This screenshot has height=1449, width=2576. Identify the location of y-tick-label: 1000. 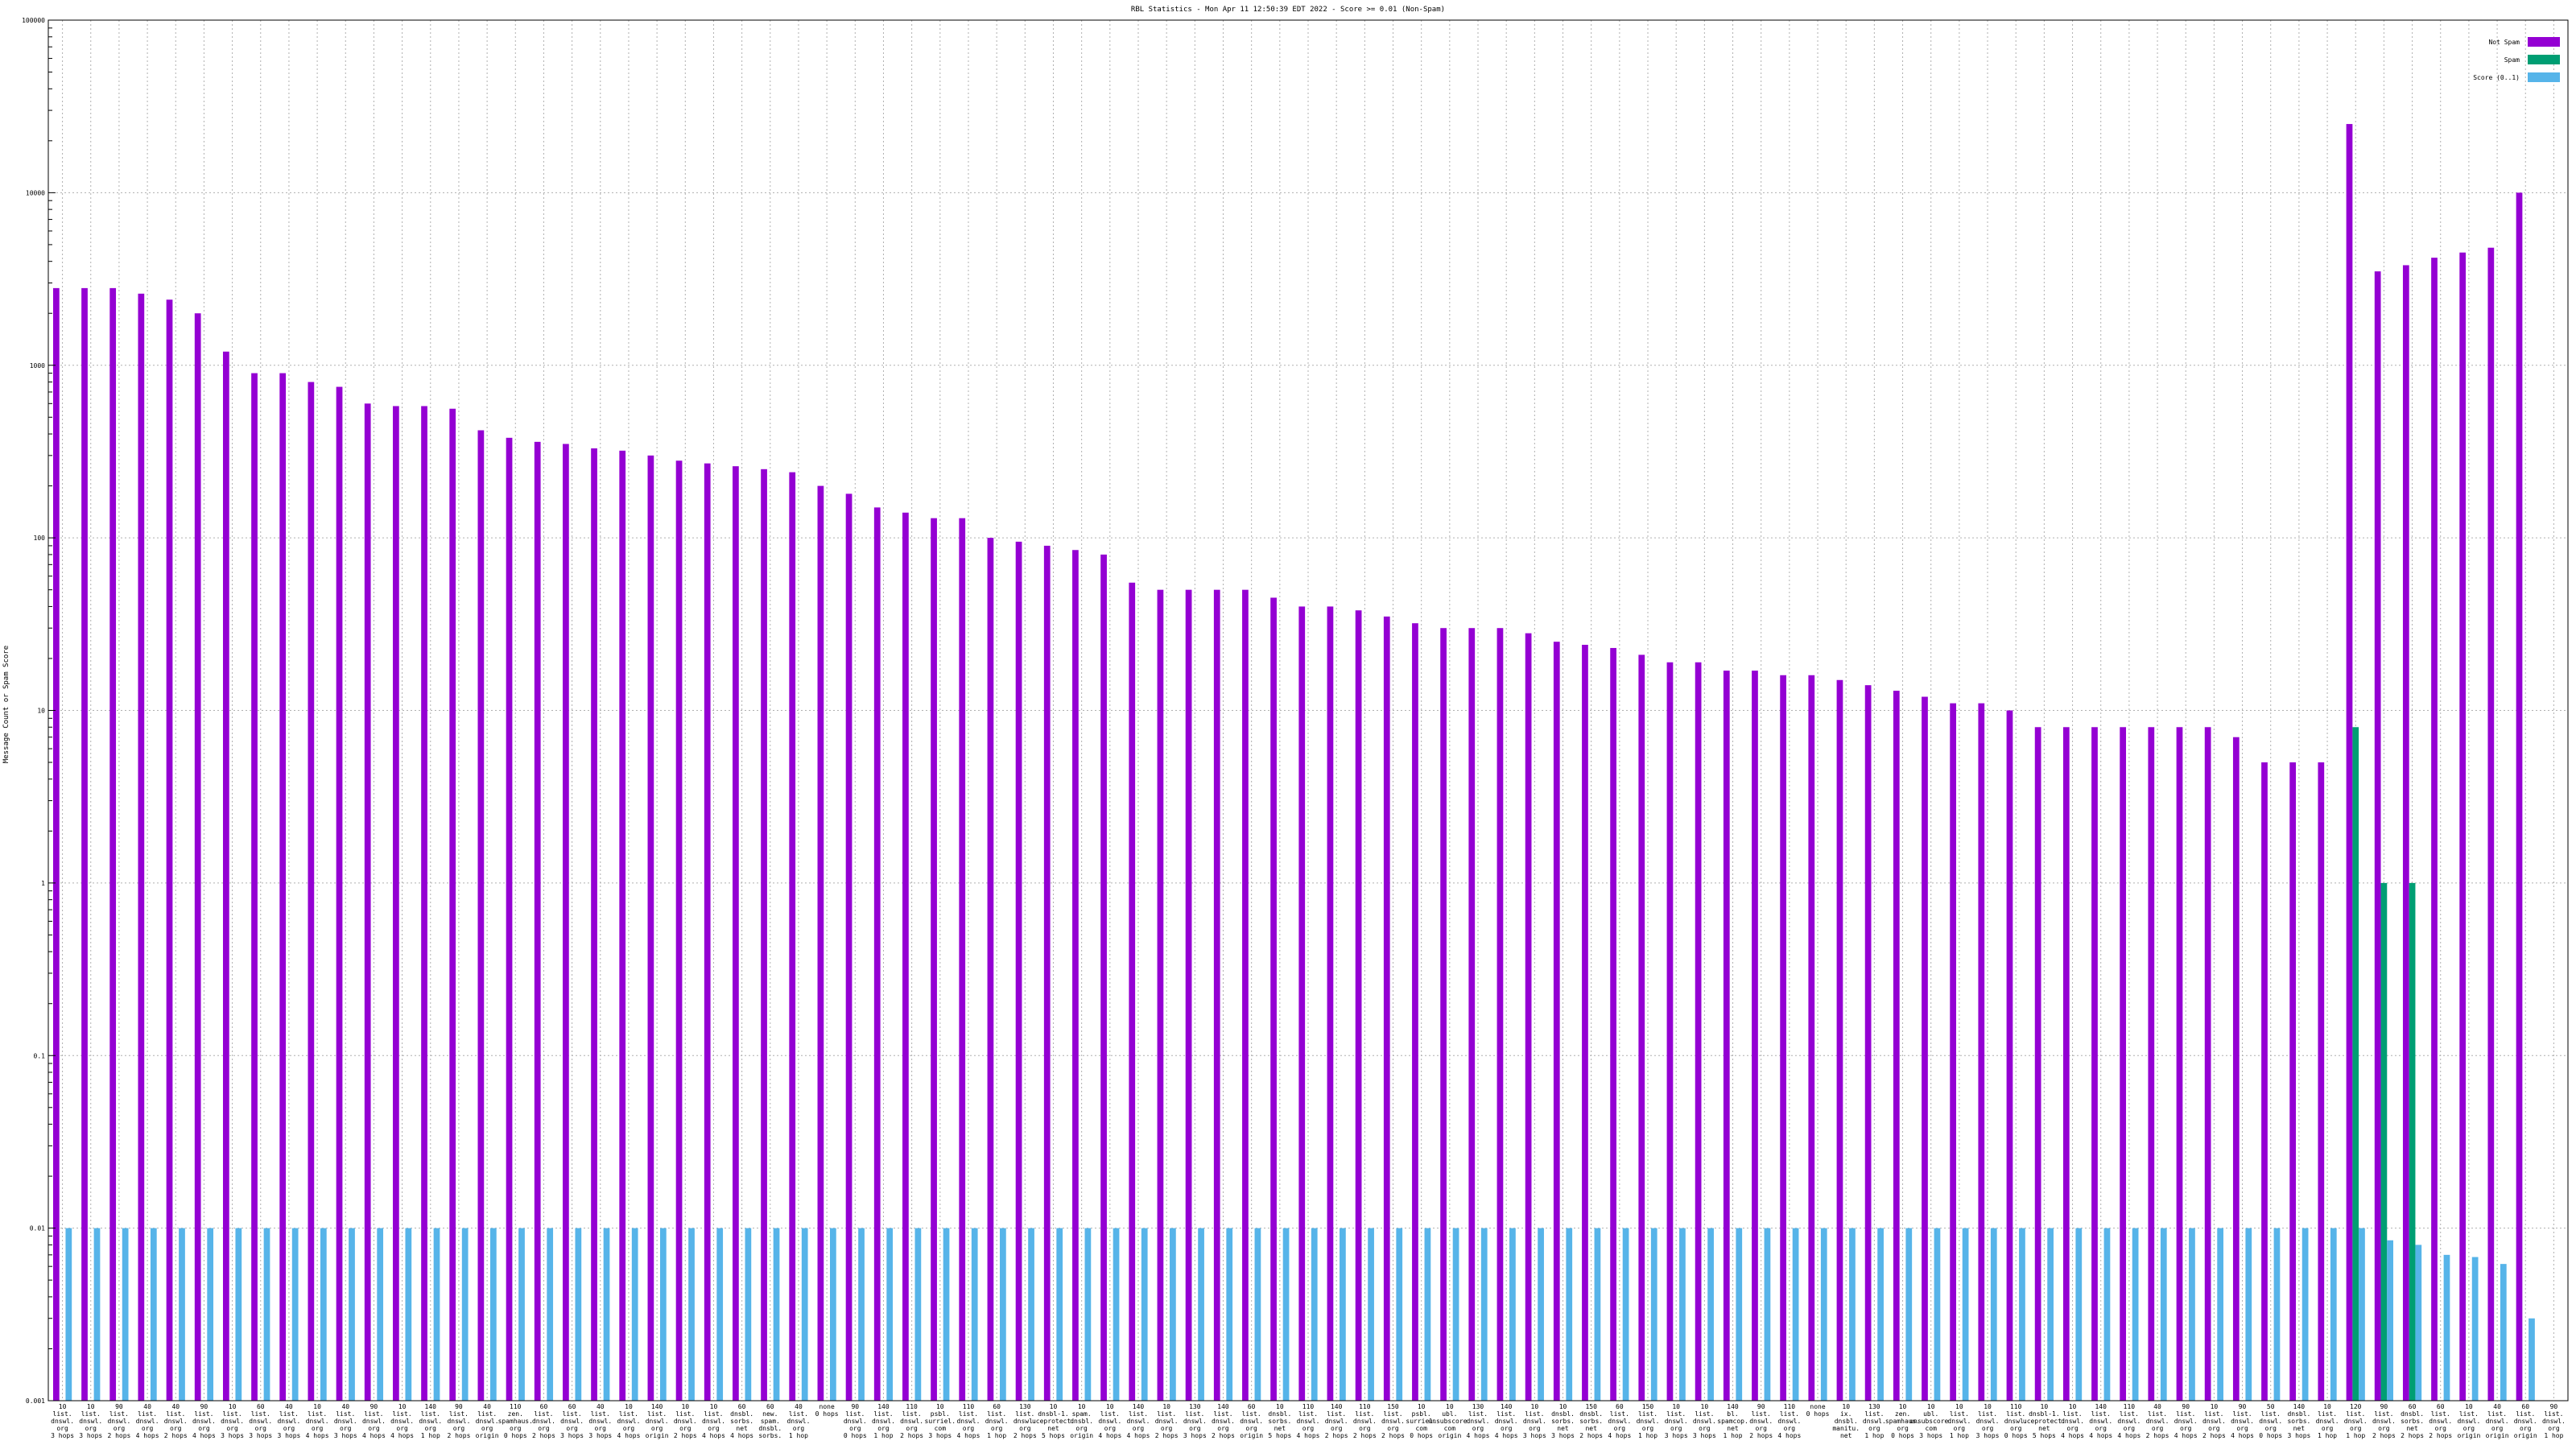
(37, 365).